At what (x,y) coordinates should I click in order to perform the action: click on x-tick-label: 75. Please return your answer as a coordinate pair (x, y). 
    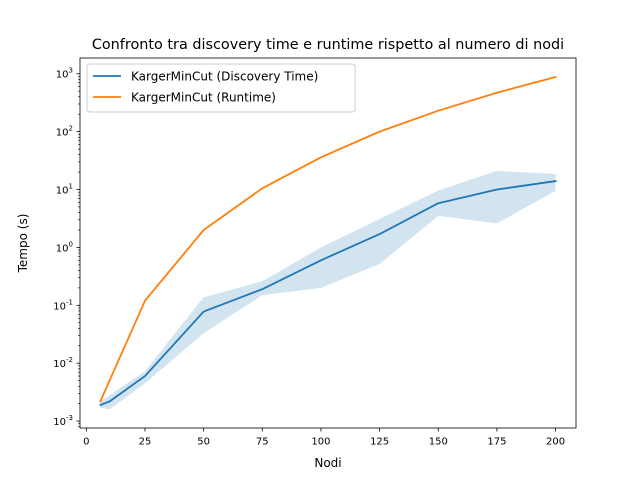
    Looking at the image, I should click on (262, 442).